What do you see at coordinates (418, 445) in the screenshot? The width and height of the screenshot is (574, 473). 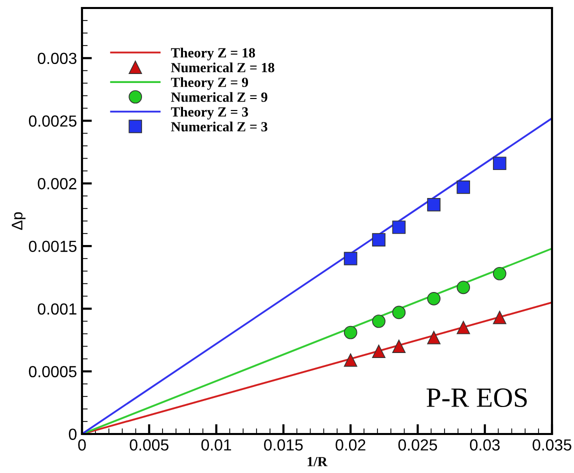 I see `x-tick-label: 0.025` at bounding box center [418, 445].